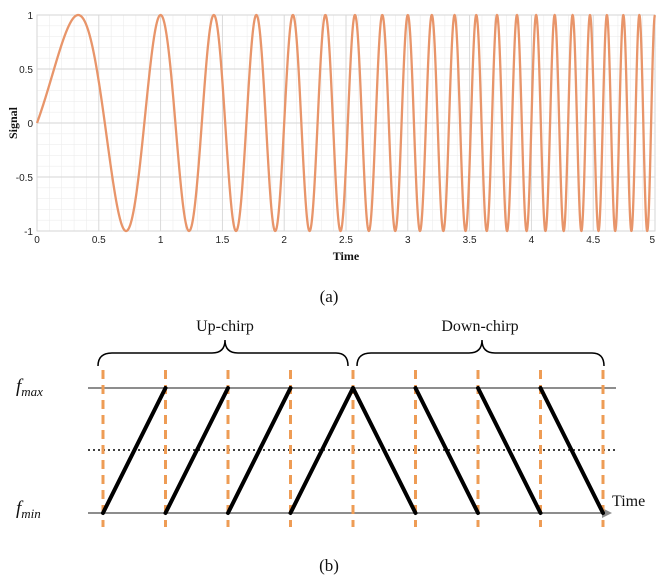  Describe the element at coordinates (26, 70) in the screenshot. I see `y-tick-label: 0.5` at that location.